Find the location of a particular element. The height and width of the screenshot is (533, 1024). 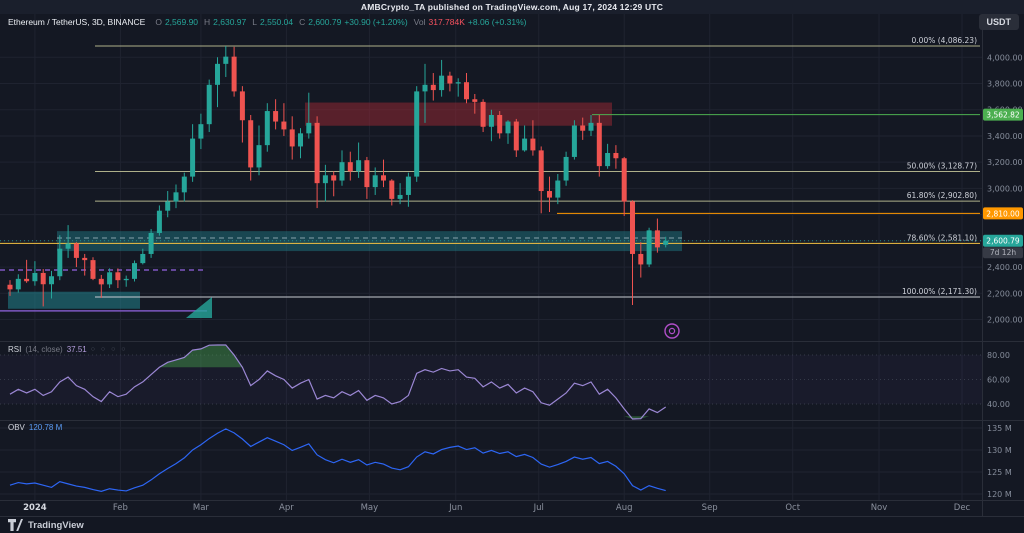

rsi-pane: 80.00 60.00 40.00 is located at coordinates (505, 382).